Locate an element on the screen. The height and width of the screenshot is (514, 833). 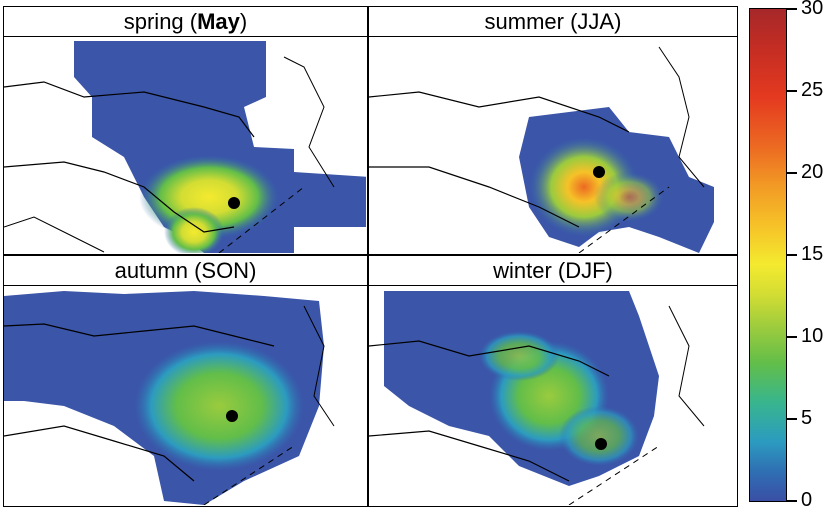
colorbar-tick-label: 5 is located at coordinates (807, 418).